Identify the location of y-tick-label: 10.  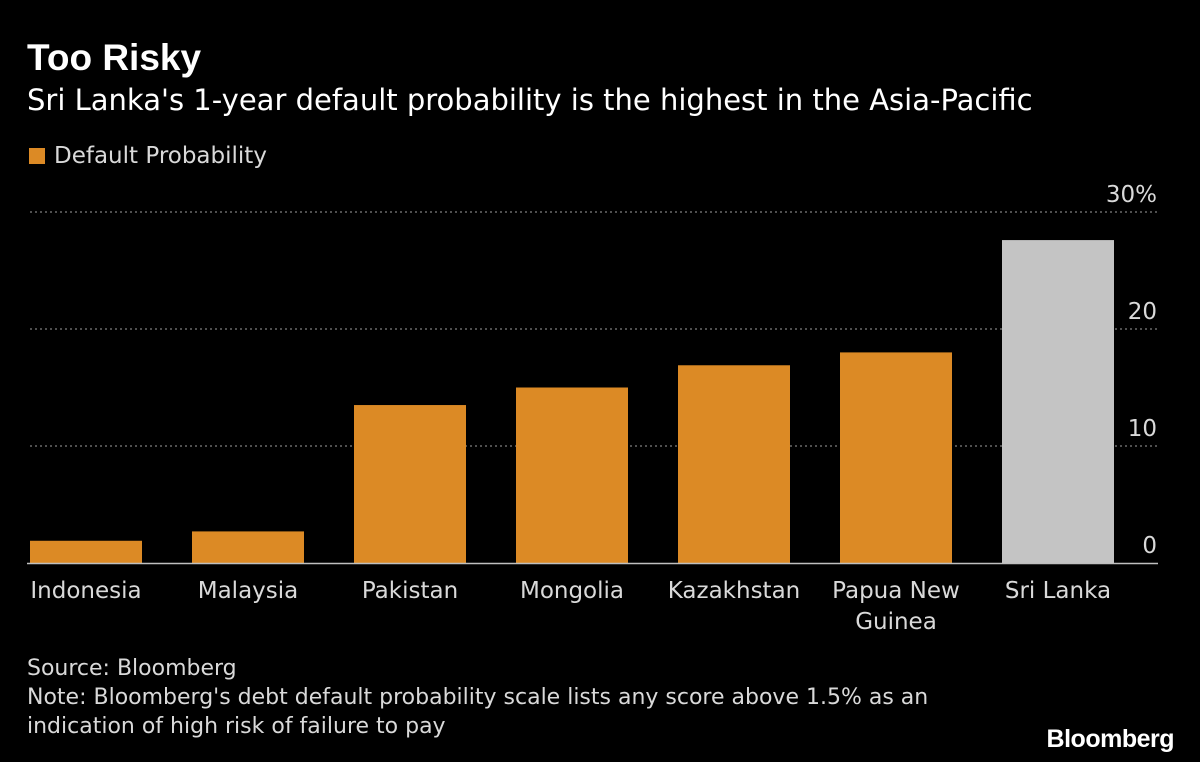
(1142, 429).